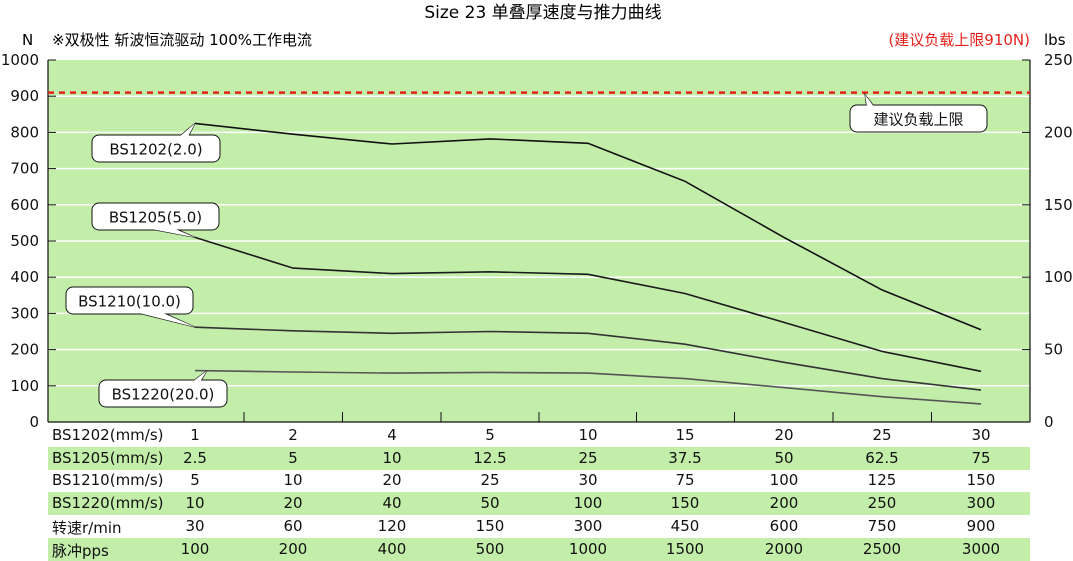 The height and width of the screenshot is (561, 1073). I want to click on y-tick-label-left: 500, so click(24, 241).